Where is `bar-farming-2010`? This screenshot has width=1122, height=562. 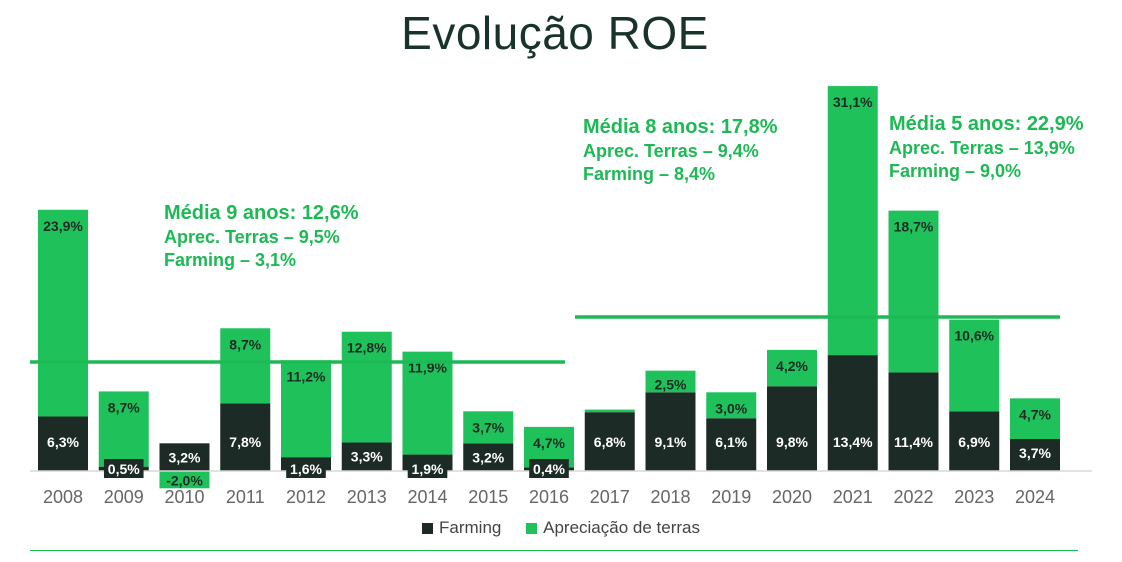
bar-farming-2010 is located at coordinates (184, 457).